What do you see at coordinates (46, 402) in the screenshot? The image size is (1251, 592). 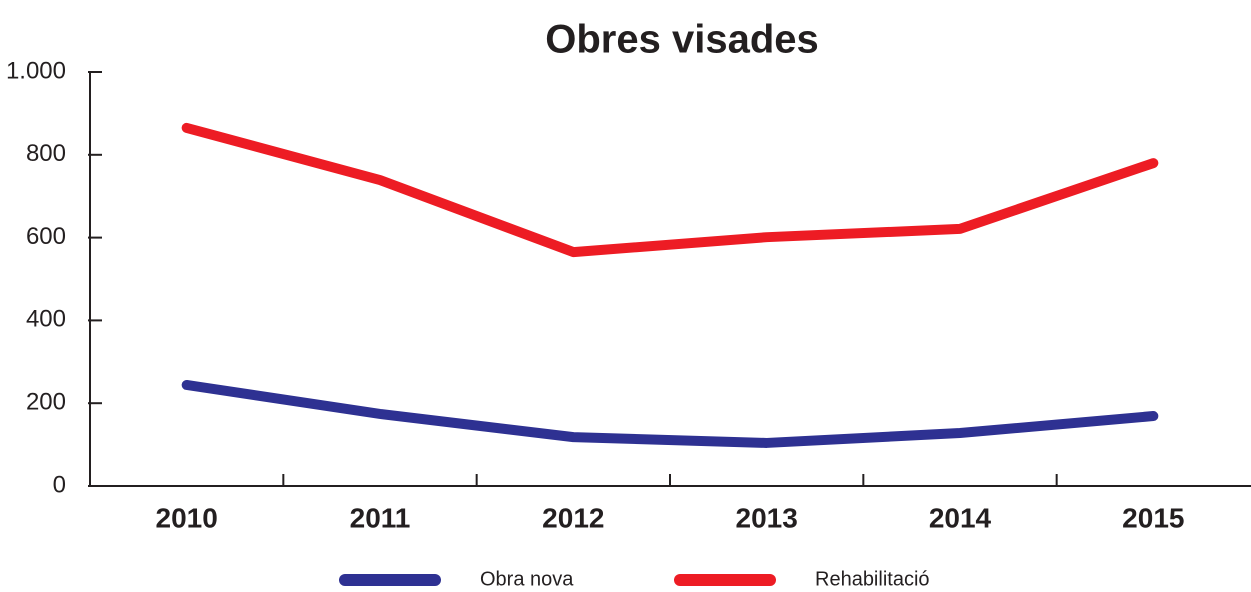 I see `y-tick-label: 200` at bounding box center [46, 402].